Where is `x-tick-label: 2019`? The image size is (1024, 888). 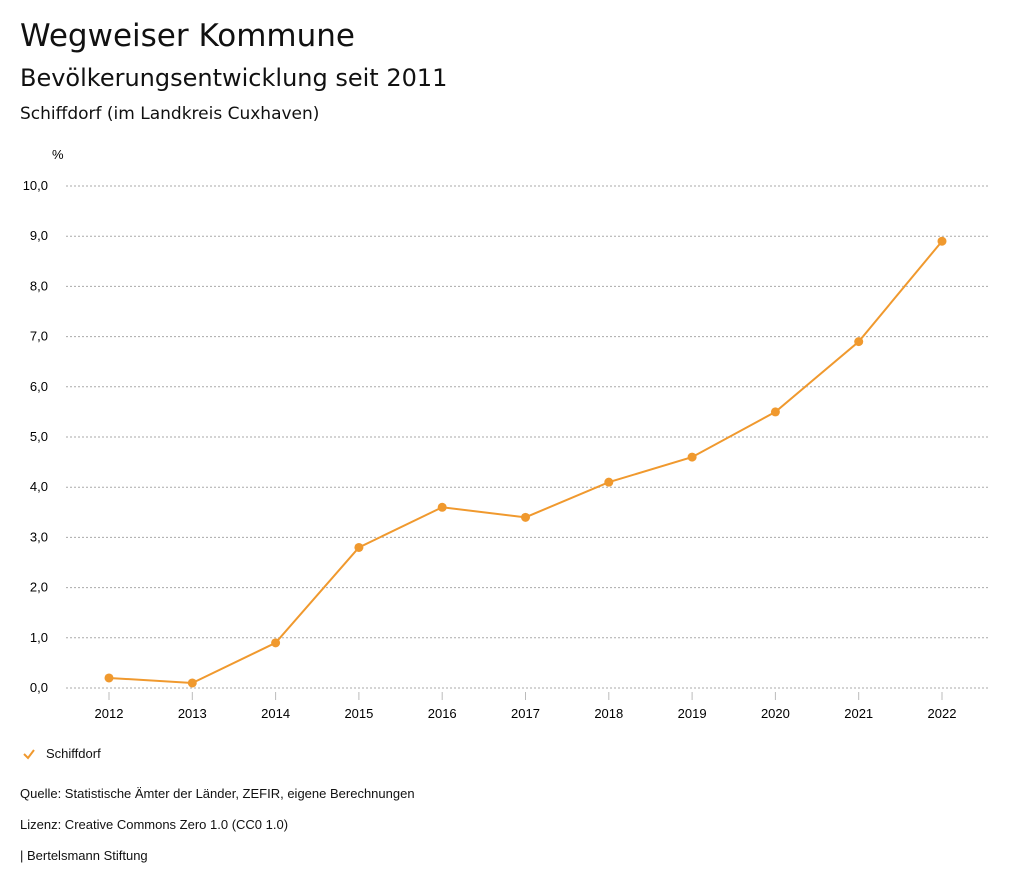
x-tick-label: 2019 is located at coordinates (692, 713).